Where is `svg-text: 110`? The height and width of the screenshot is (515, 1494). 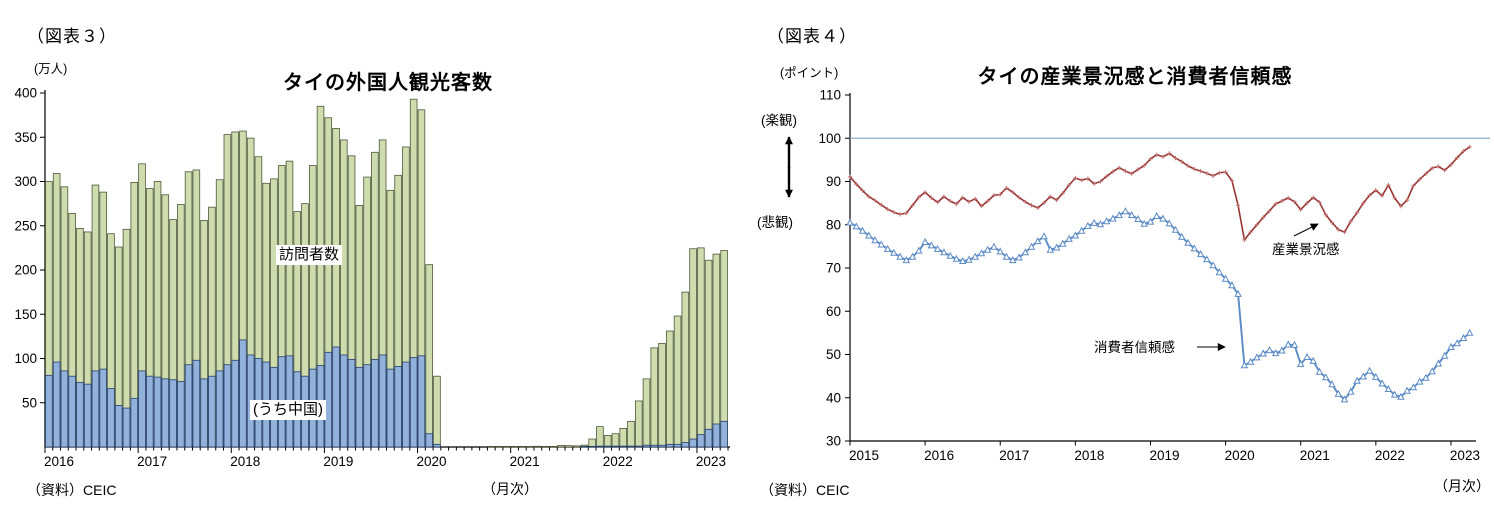
svg-text: 110 is located at coordinates (830, 95).